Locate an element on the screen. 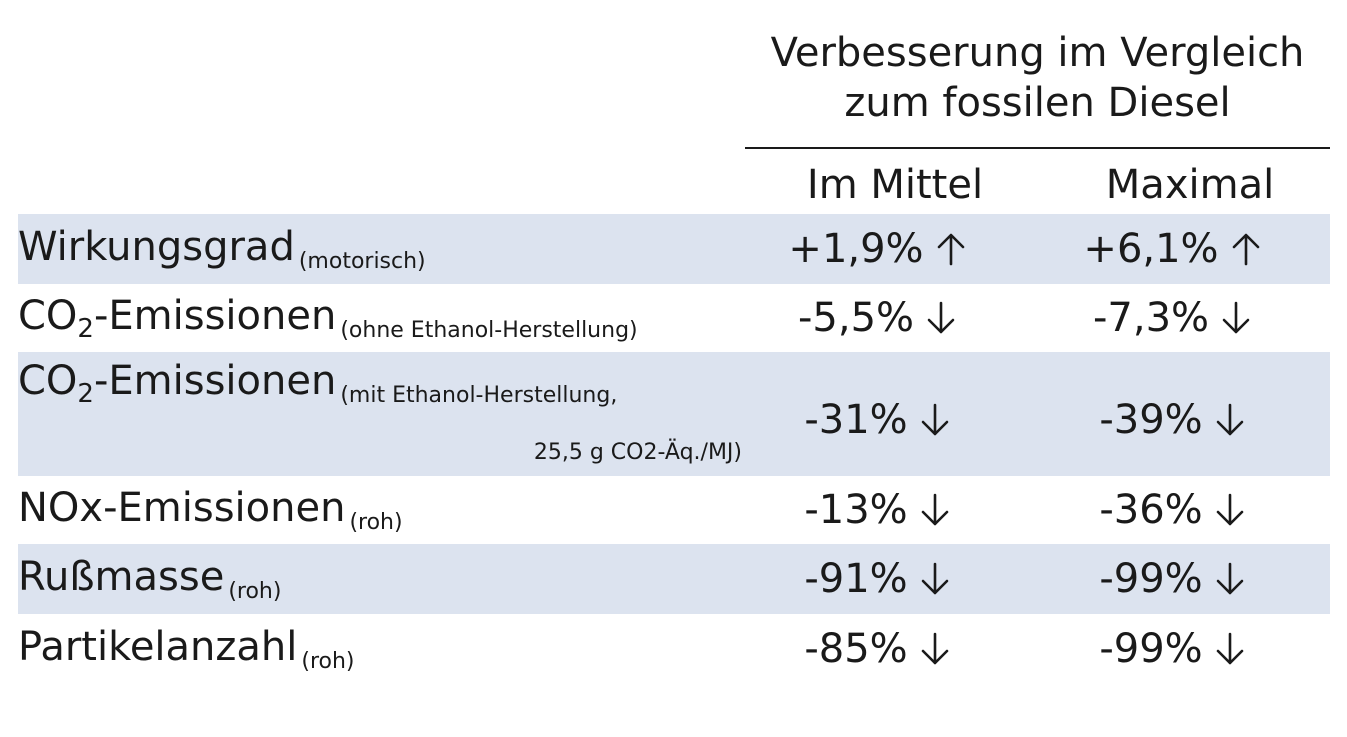  row-label: CO2-Emissionen (mit Ethanol-Herstellung, is located at coordinates (317, 384).